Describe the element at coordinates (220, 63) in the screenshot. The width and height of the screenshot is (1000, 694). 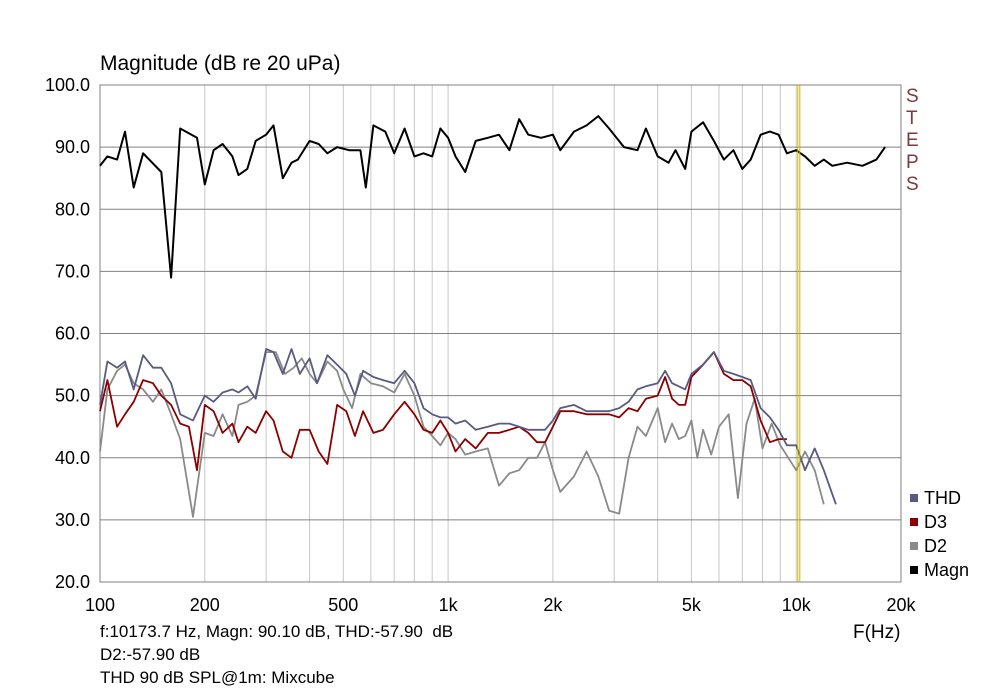
I see `chart-title: Magnitude (dB re 20 uPa)` at that location.